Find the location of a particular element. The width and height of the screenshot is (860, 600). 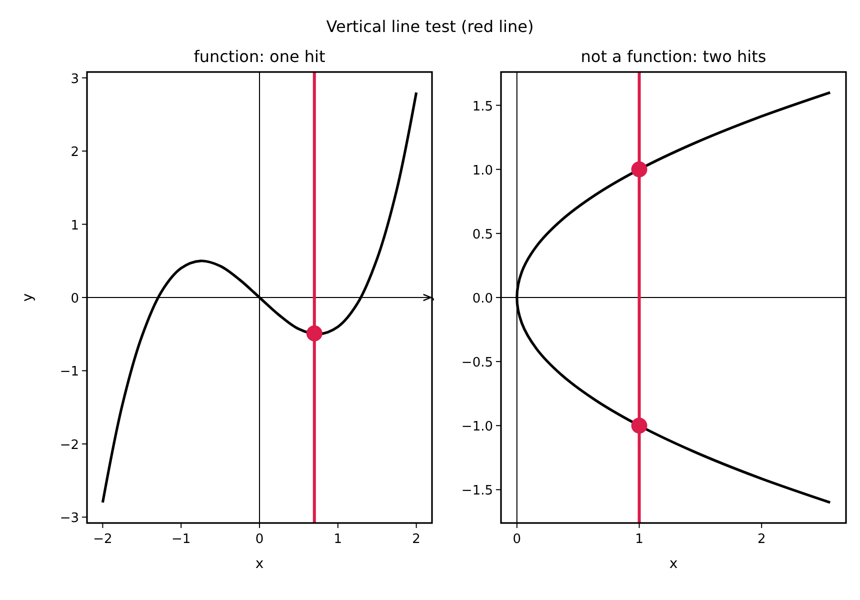

y-tick-label: 0 is located at coordinates (74, 299).